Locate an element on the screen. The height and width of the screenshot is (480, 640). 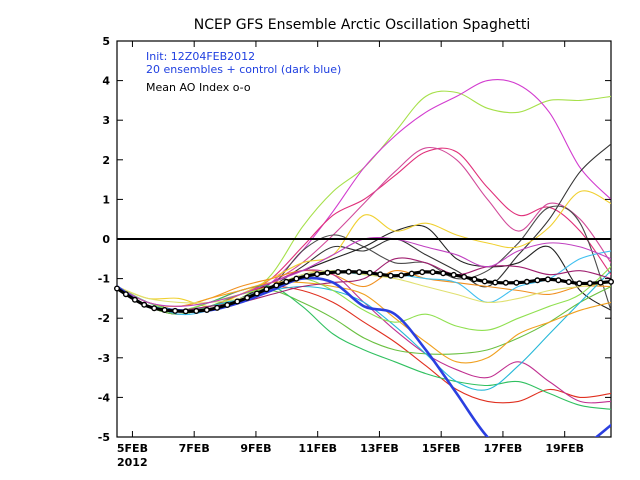
y-tick-label: 0 is located at coordinates (106, 239).